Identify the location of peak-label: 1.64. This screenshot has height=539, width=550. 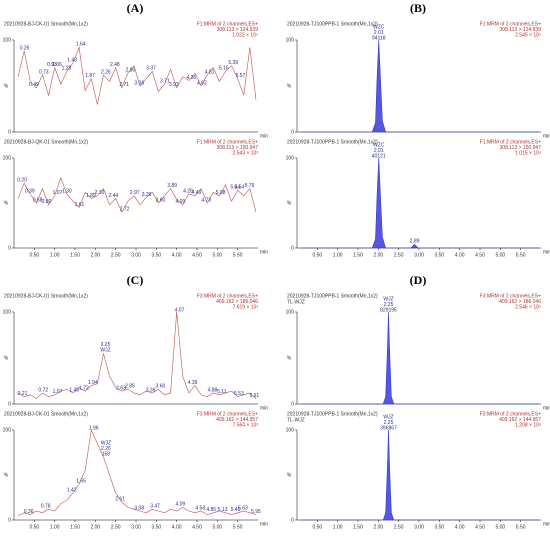
(81, 45).